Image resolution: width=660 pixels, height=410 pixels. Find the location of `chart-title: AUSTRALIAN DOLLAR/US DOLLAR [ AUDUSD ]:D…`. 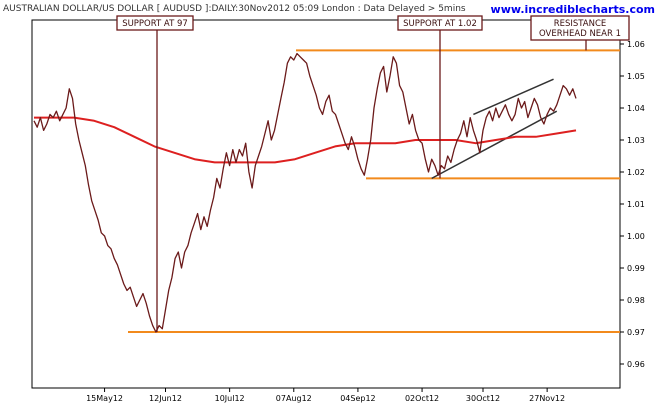

chart-title: AUSTRALIAN DOLLAR/US DOLLAR [ AUDUSD ]:D… is located at coordinates (234, 9).